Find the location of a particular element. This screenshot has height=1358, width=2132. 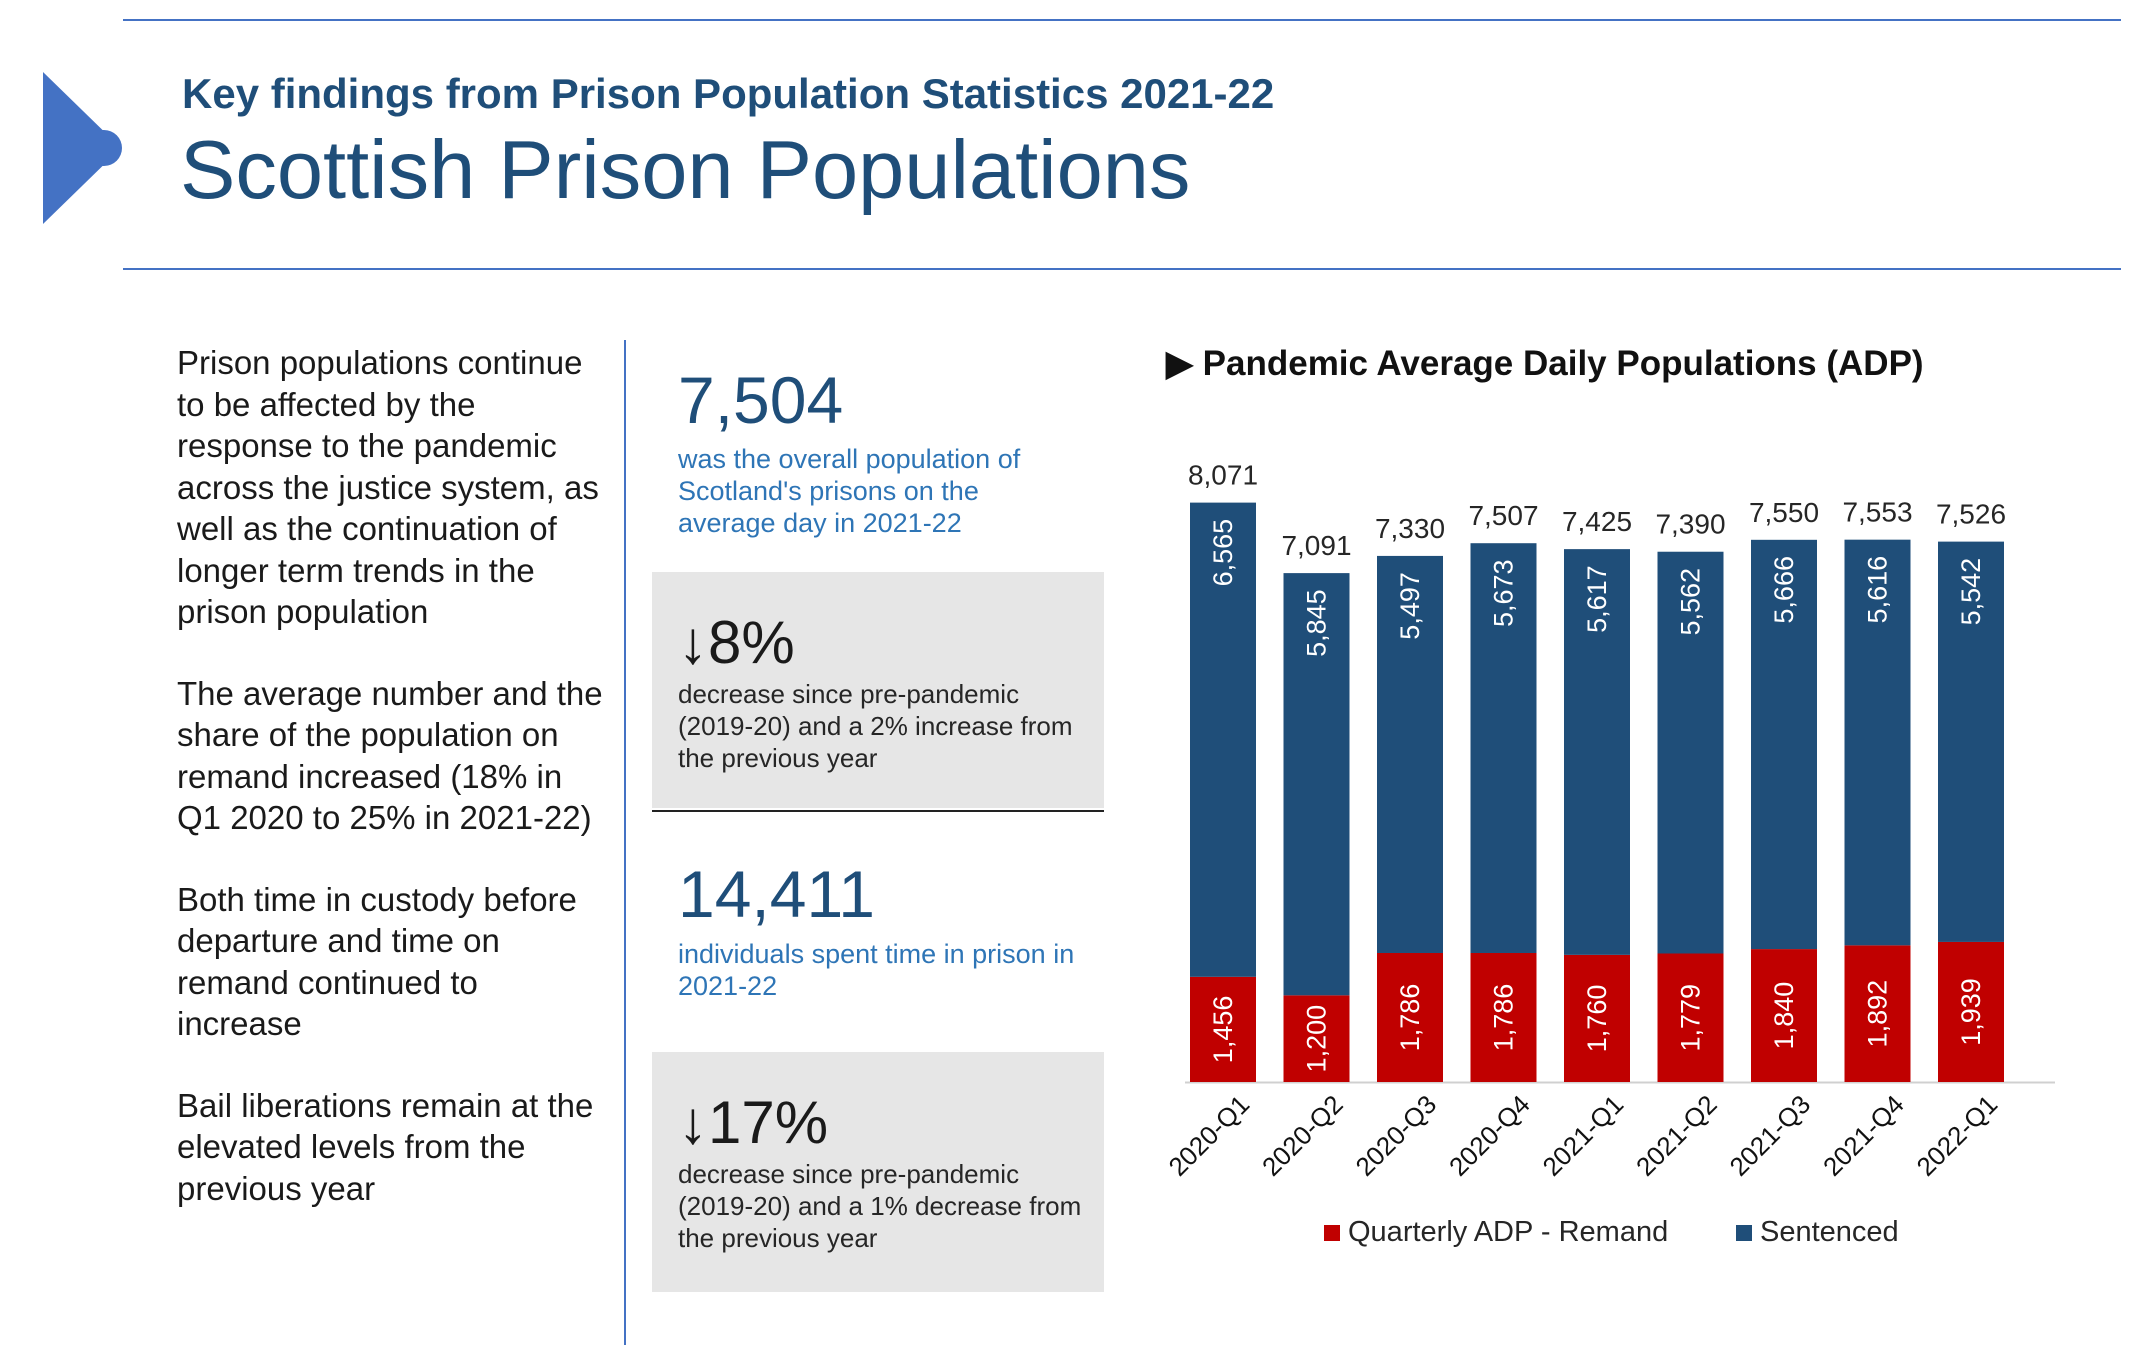

sentenced-value-label: 6,565 is located at coordinates (1223, 553).